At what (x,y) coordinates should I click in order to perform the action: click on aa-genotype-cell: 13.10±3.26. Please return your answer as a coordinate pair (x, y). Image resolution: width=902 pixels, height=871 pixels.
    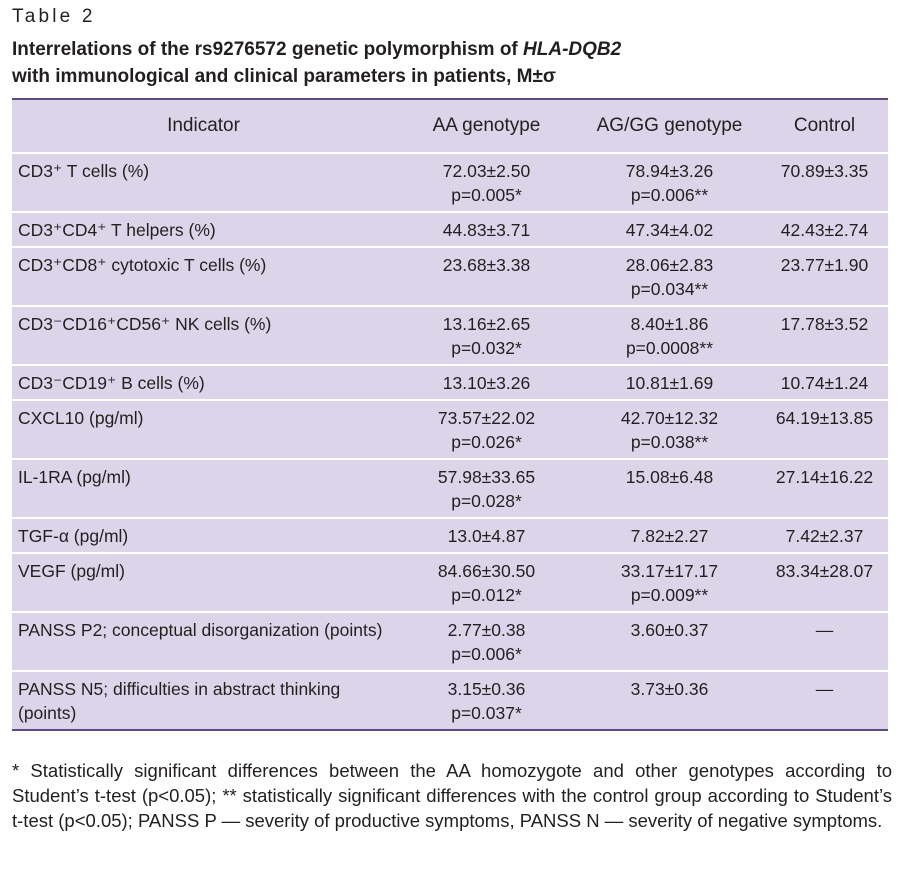
    Looking at the image, I should click on (486, 383).